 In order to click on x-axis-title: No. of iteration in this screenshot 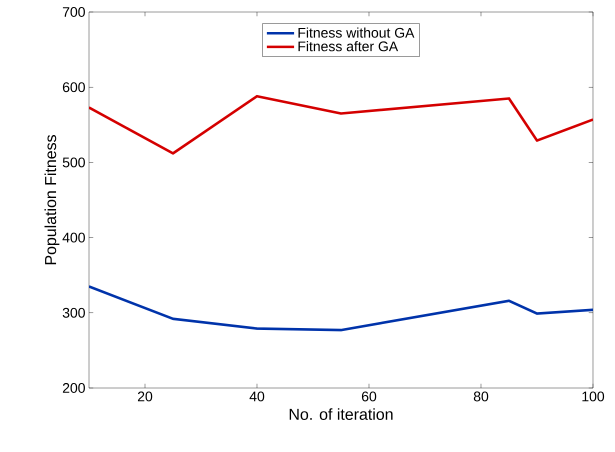, I will do `click(341, 414)`.